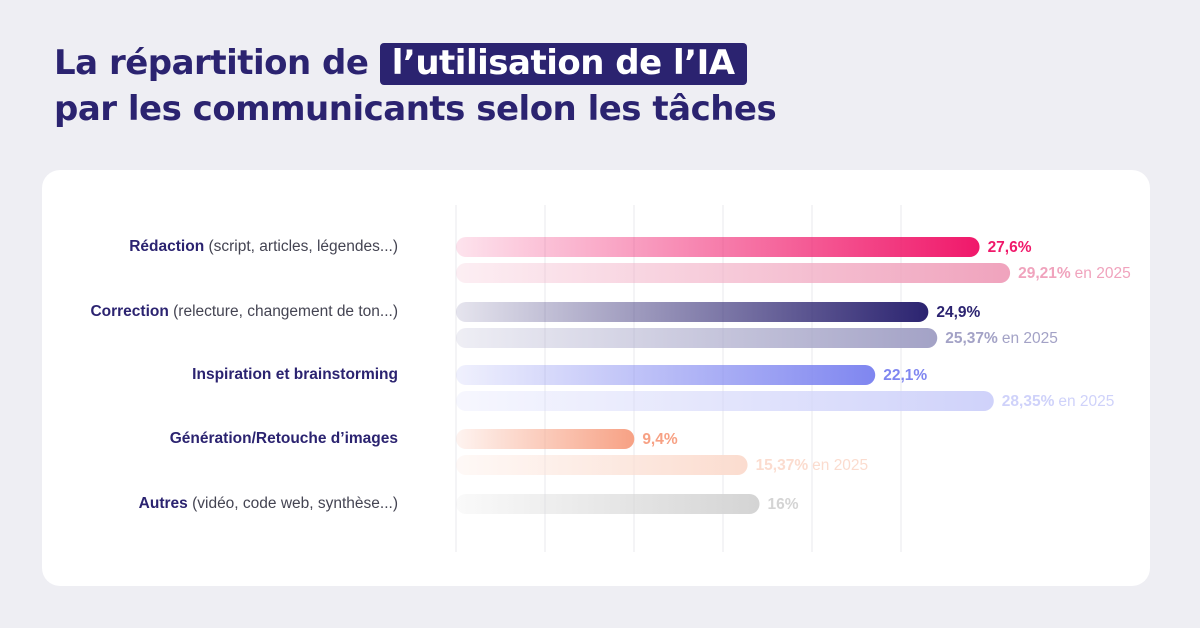 This screenshot has width=1200, height=628. What do you see at coordinates (283, 311) in the screenshot?
I see `category-detail: (relecture, changement de ton...)` at bounding box center [283, 311].